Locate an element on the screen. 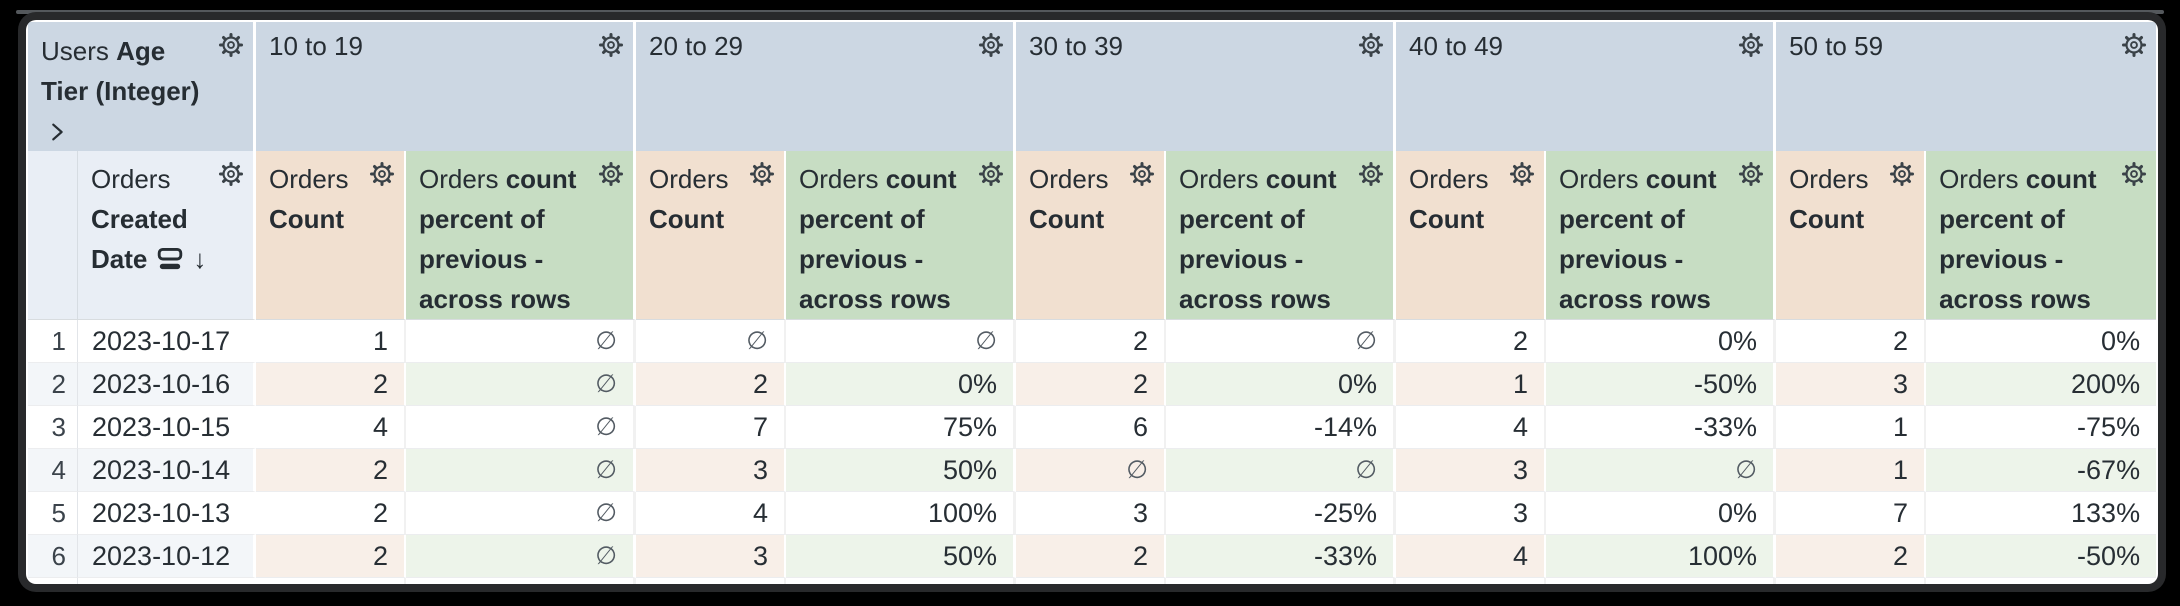 The height and width of the screenshot is (606, 2180). value-cell: 75% is located at coordinates (901, 427).